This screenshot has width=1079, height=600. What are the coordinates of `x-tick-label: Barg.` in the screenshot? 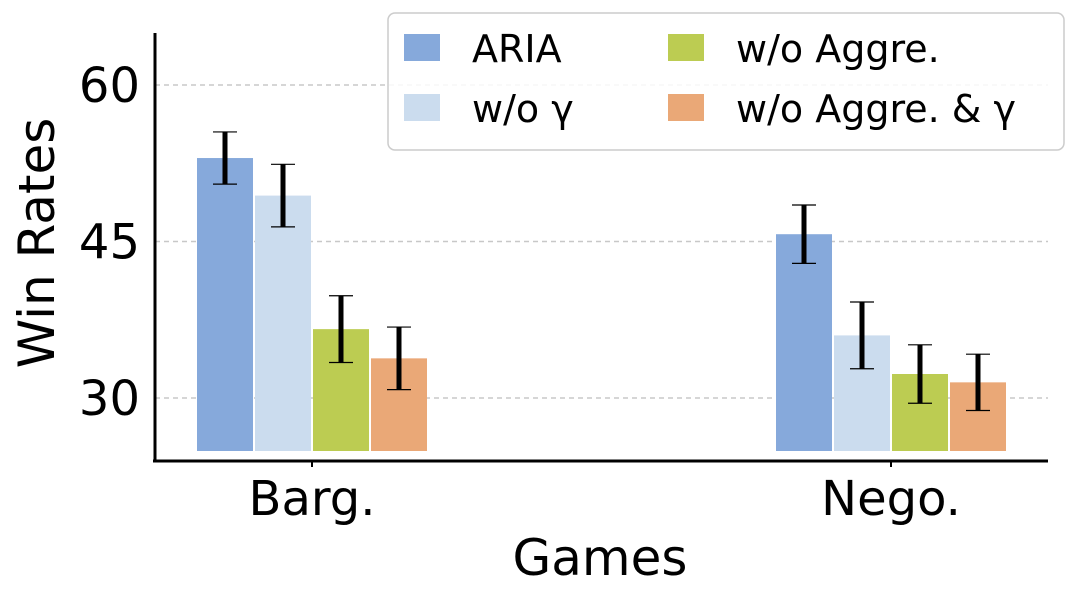 It's located at (312, 499).